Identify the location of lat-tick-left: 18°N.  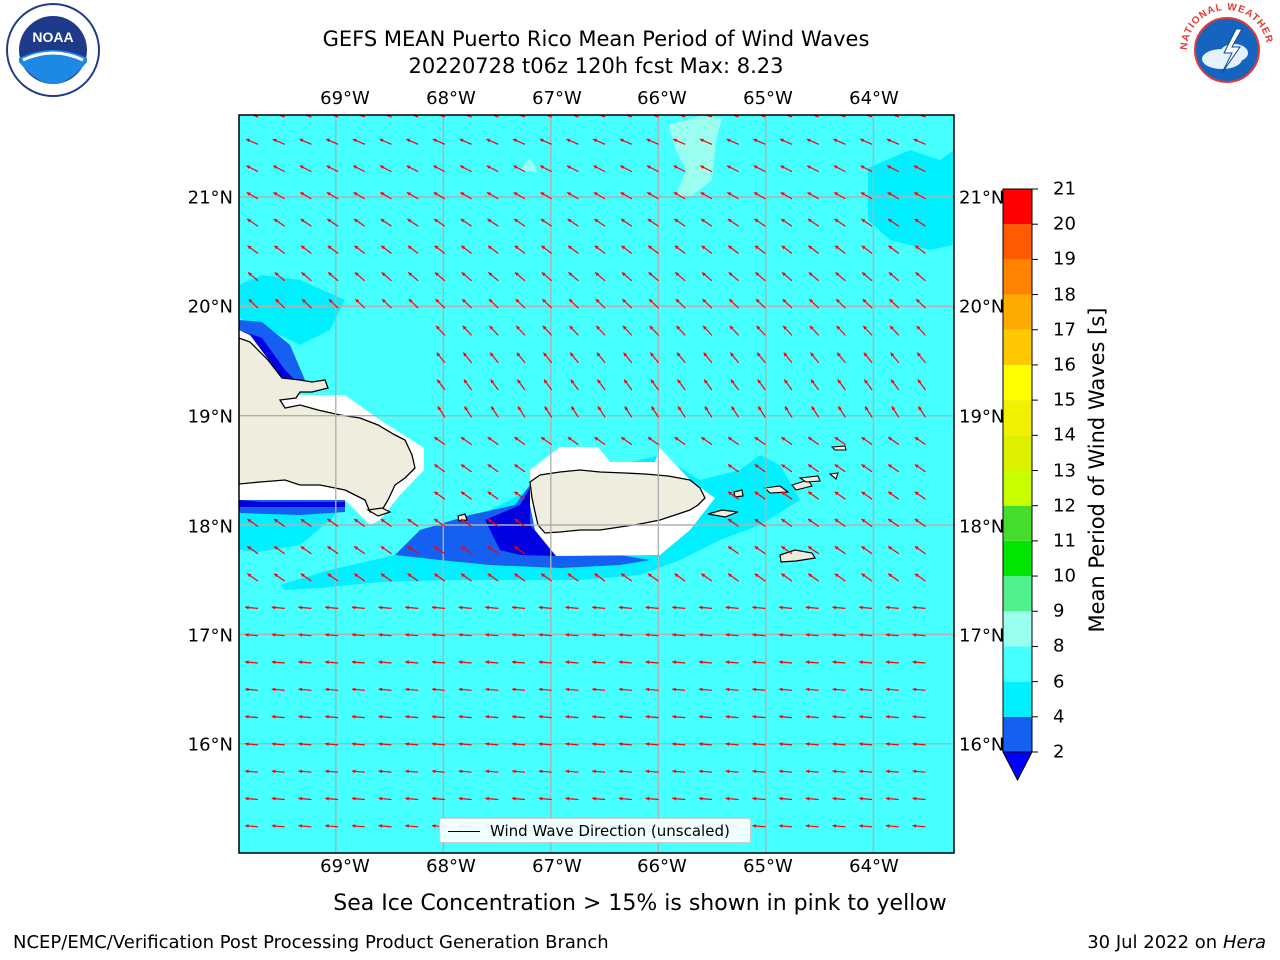
(210, 527).